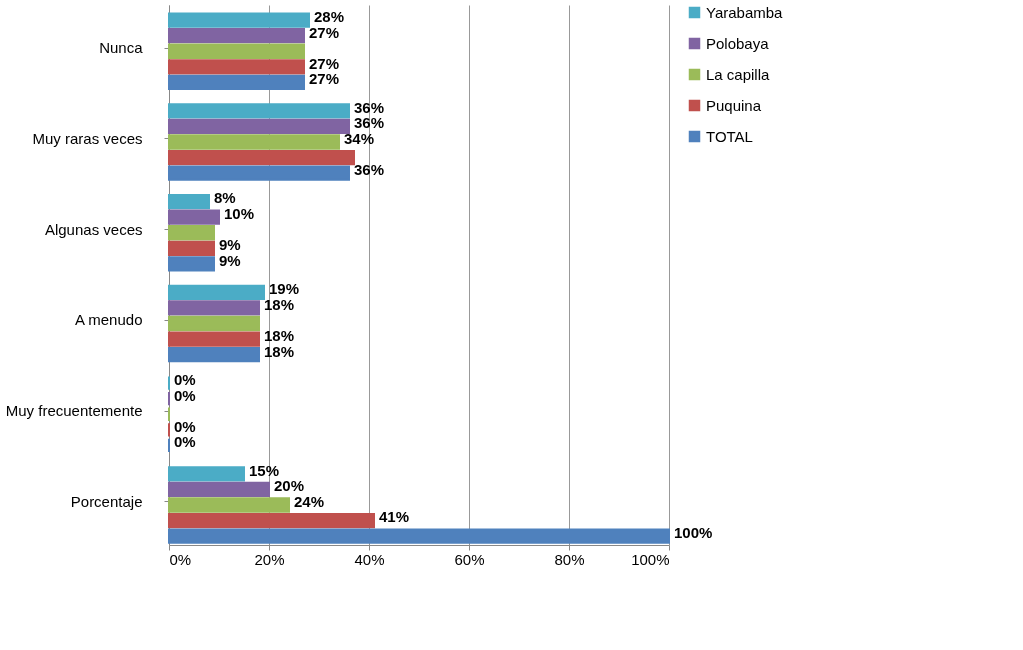  I want to click on x-tick-label: 100%, so click(650, 559).